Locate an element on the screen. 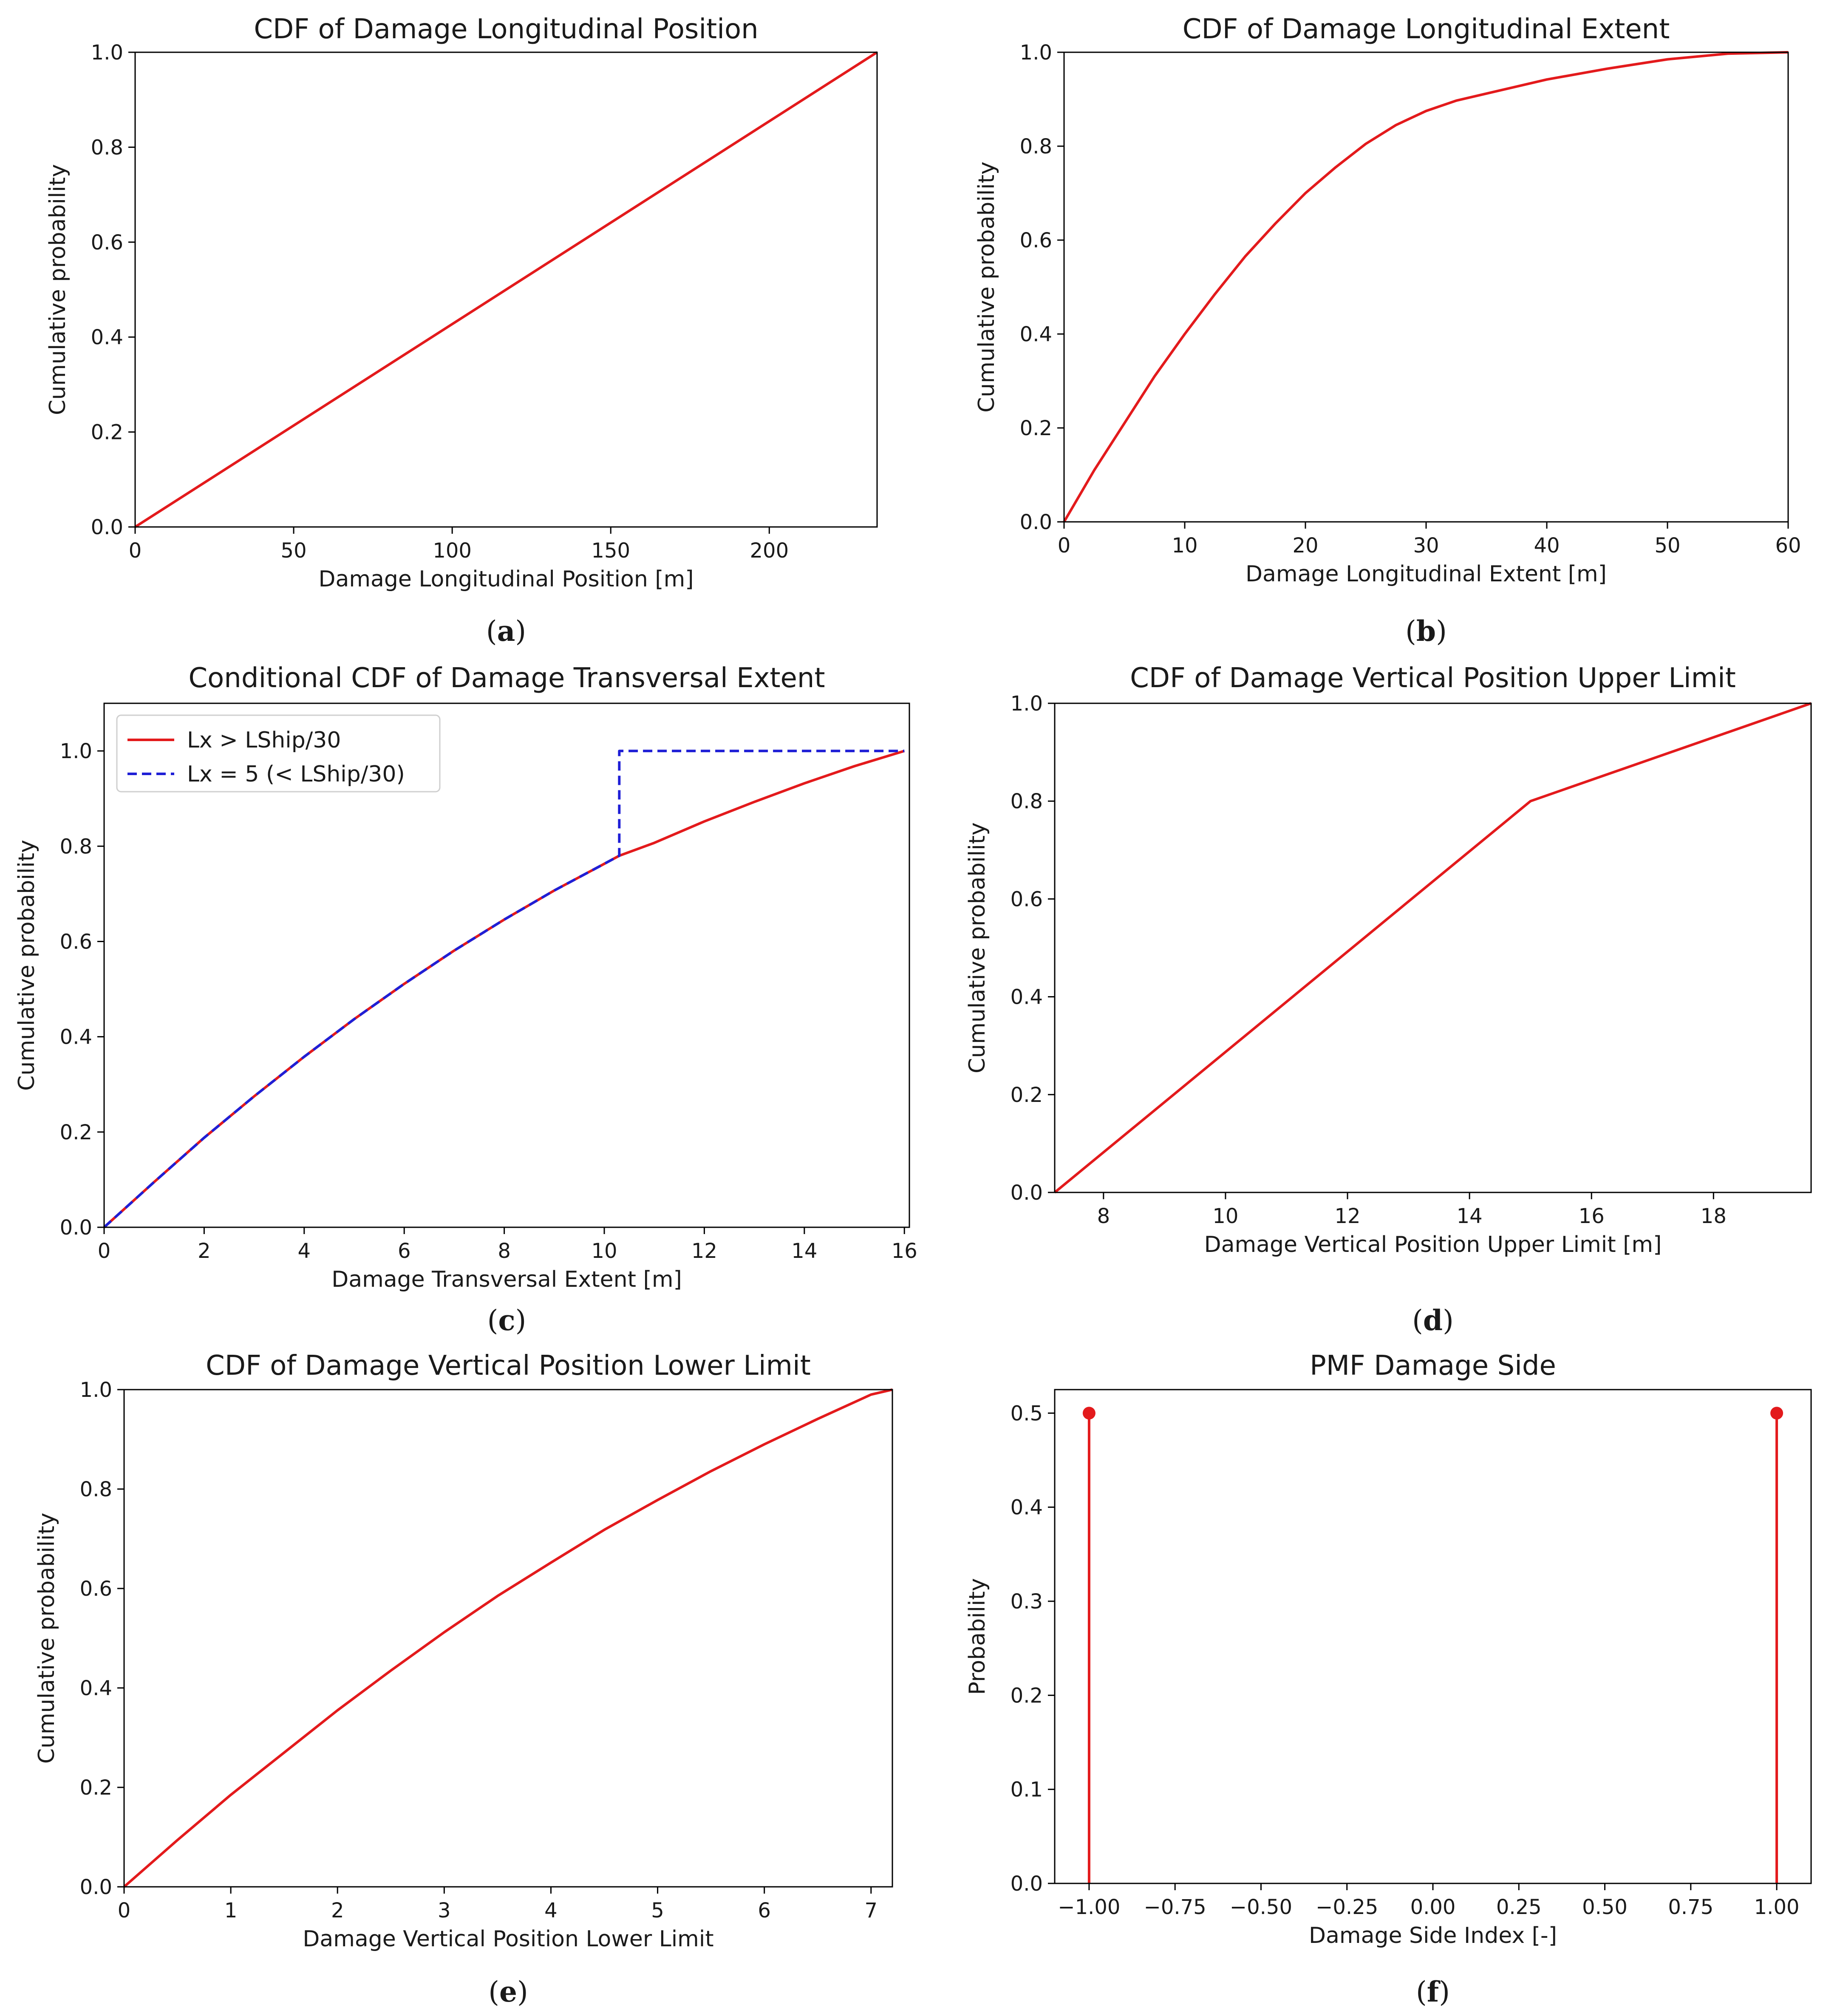 Image resolution: width=1840 pixels, height=2016 pixels. x-tick-label: 20 is located at coordinates (1305, 546).